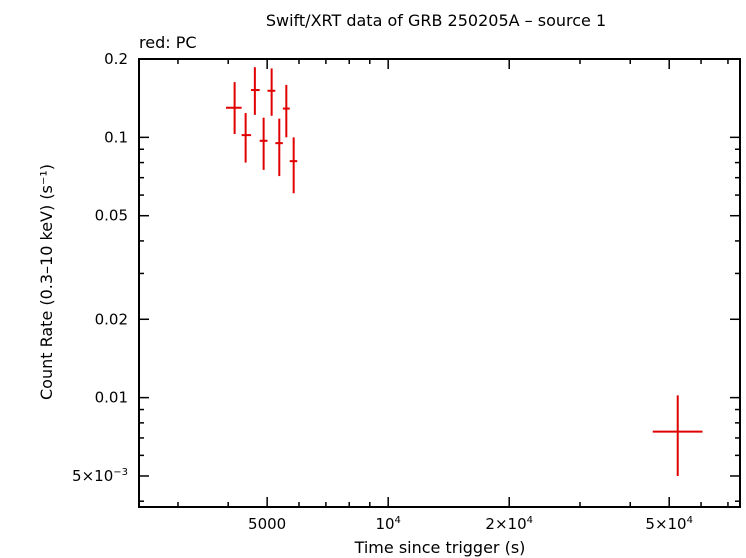  I want to click on x-tick-label: 104, so click(387, 524).